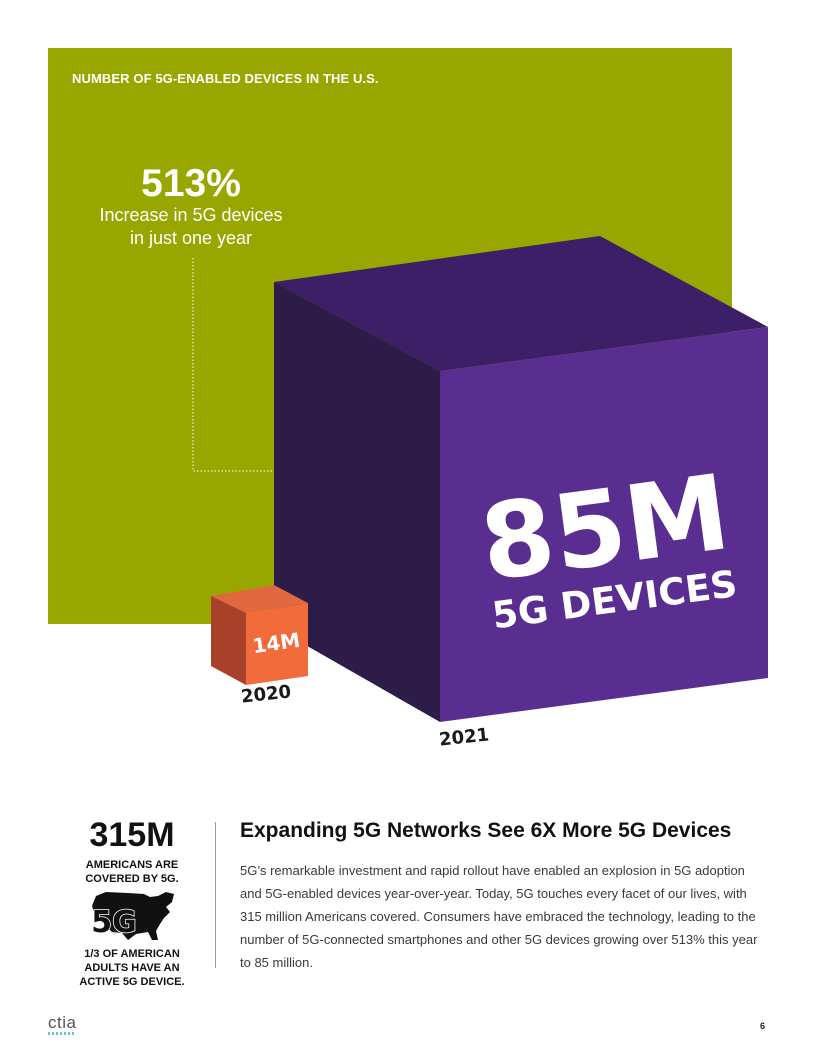 The width and height of the screenshot is (816, 1056). Describe the element at coordinates (114, 922) in the screenshot. I see `5g-icon-text: 5G` at that location.